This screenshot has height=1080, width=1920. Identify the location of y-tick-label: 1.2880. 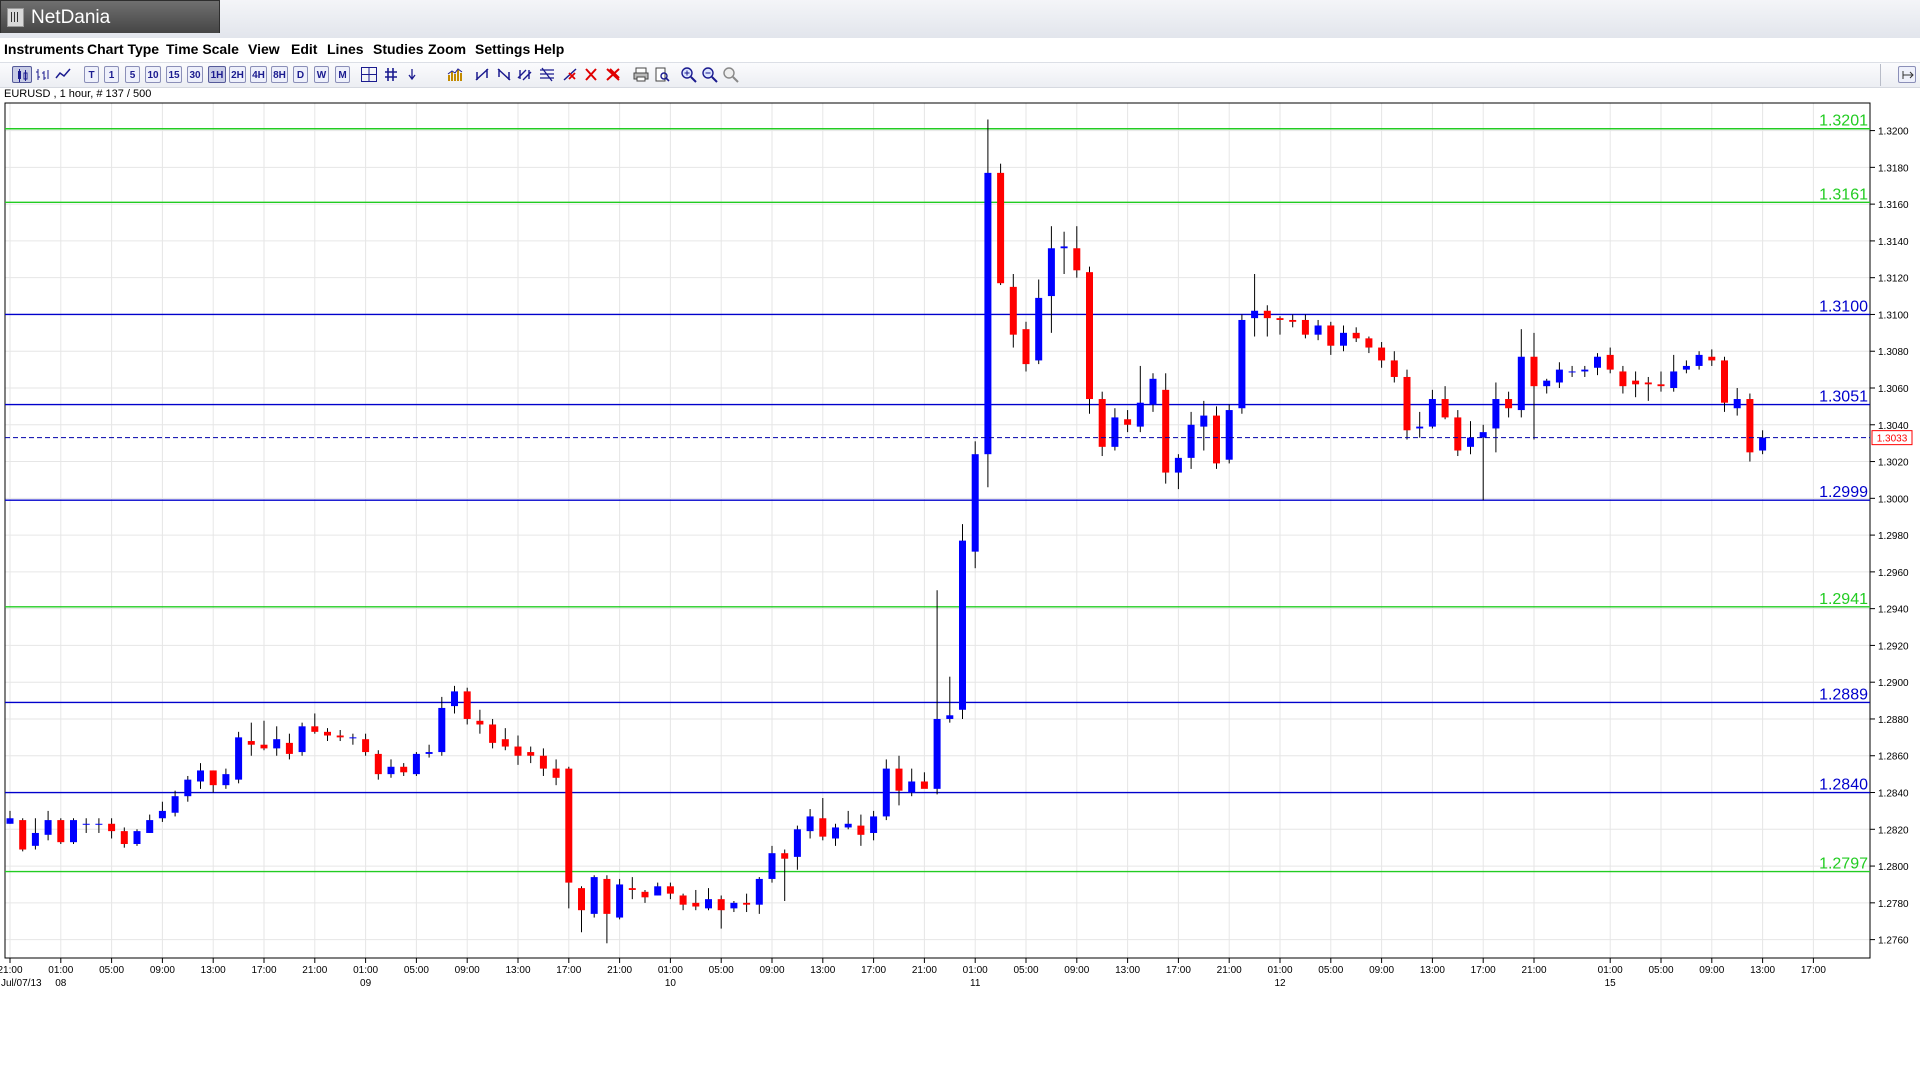
(1893, 720).